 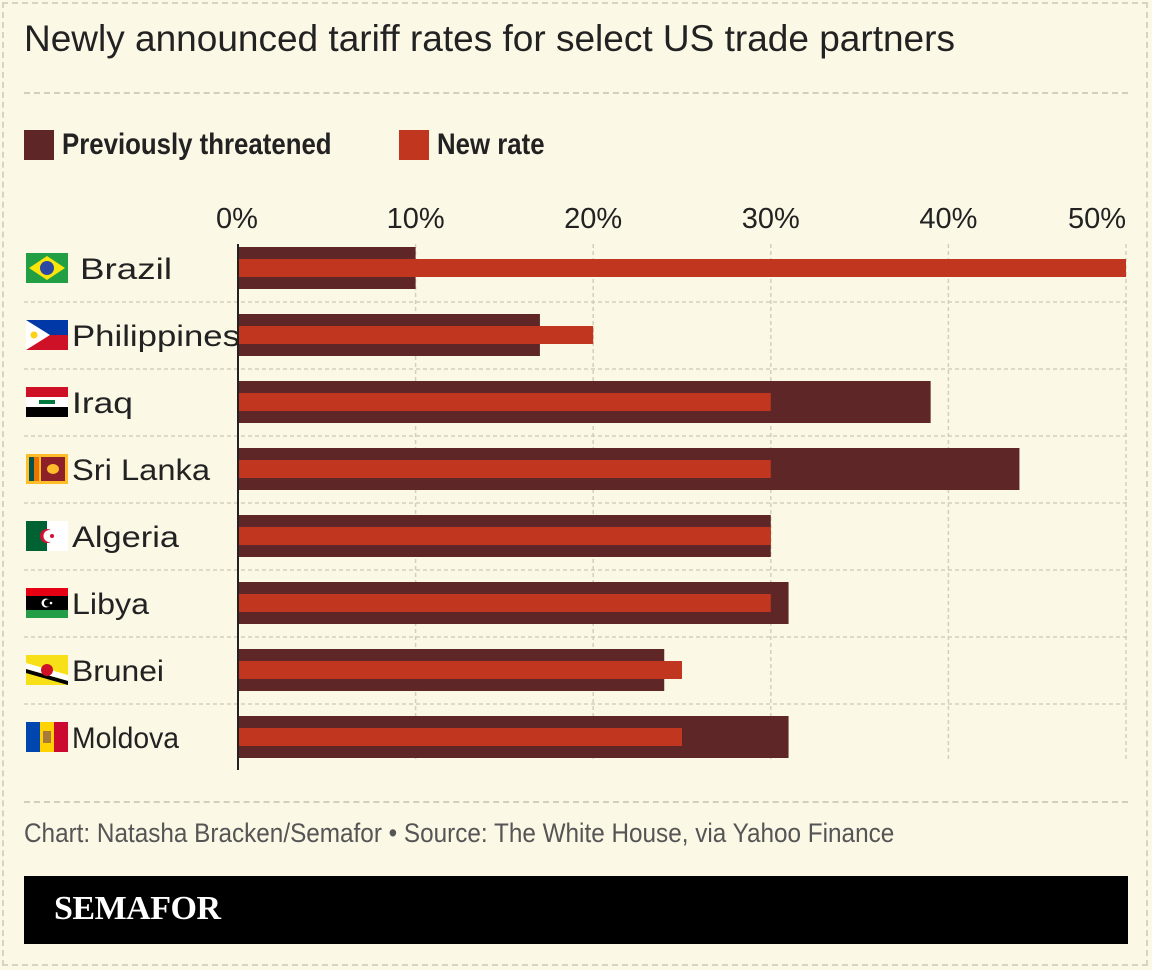 What do you see at coordinates (47, 536) in the screenshot?
I see `algeria-flag-icon` at bounding box center [47, 536].